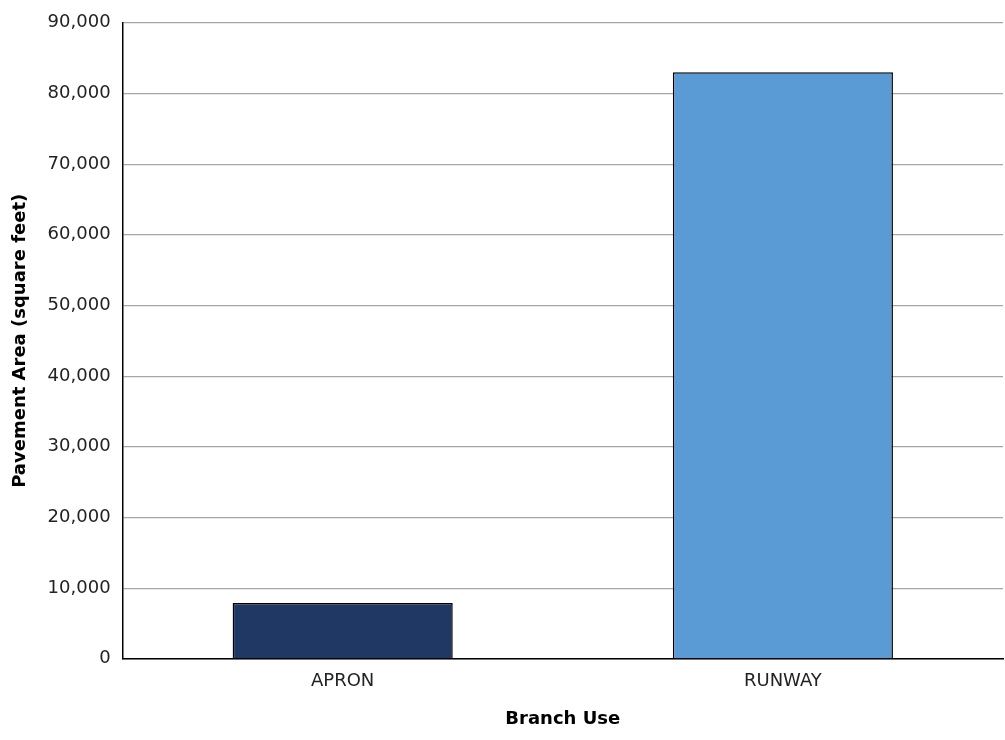 This screenshot has height=740, width=1005. Describe the element at coordinates (79, 516) in the screenshot. I see `y-tick-label: 20,000` at that location.